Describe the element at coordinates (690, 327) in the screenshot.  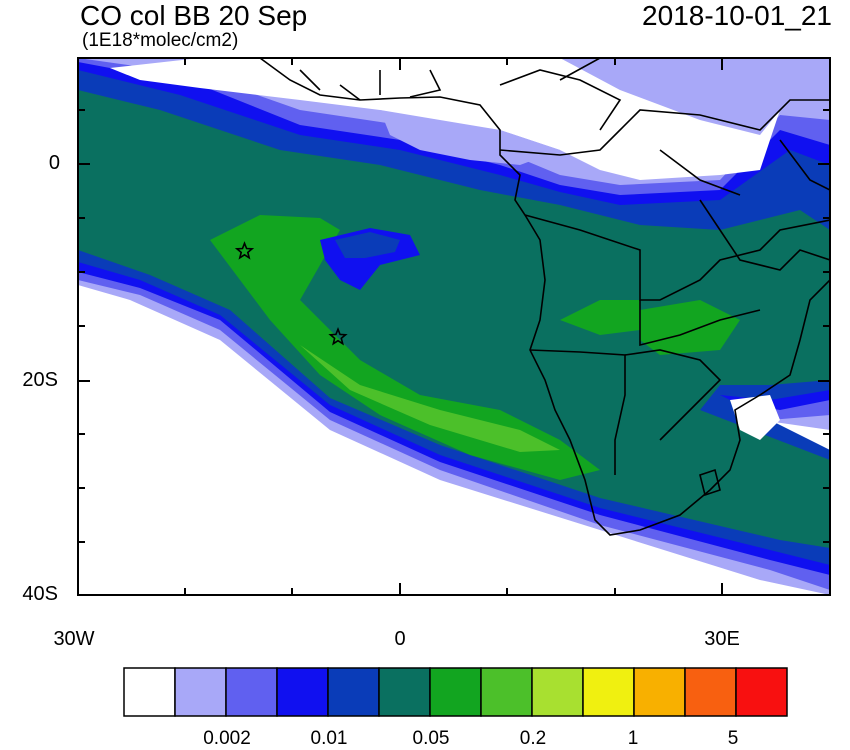
I see `continent-green` at that location.